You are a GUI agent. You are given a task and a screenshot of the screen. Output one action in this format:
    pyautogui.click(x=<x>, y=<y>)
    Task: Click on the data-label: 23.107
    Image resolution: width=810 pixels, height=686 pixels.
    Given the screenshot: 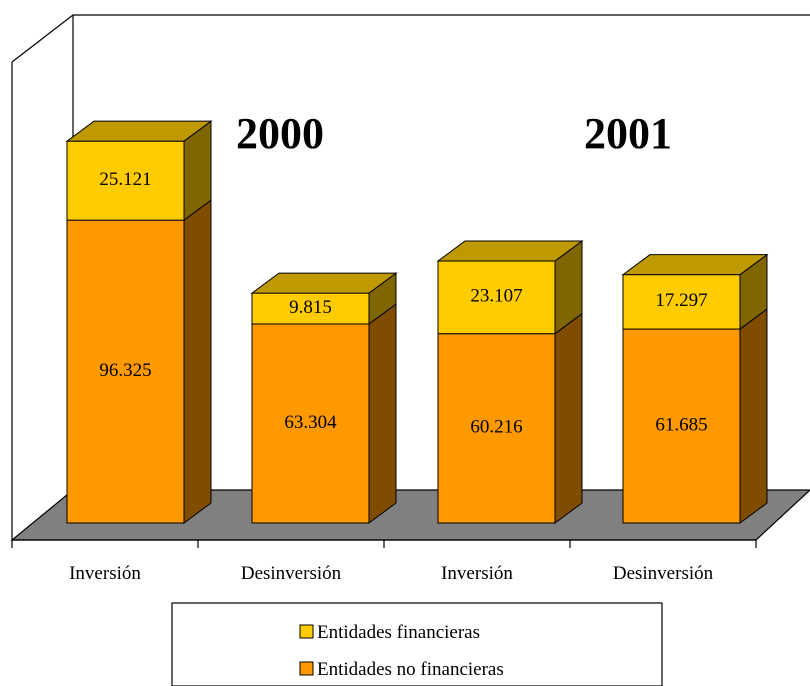 What is the action you would take?
    pyautogui.click(x=496, y=296)
    